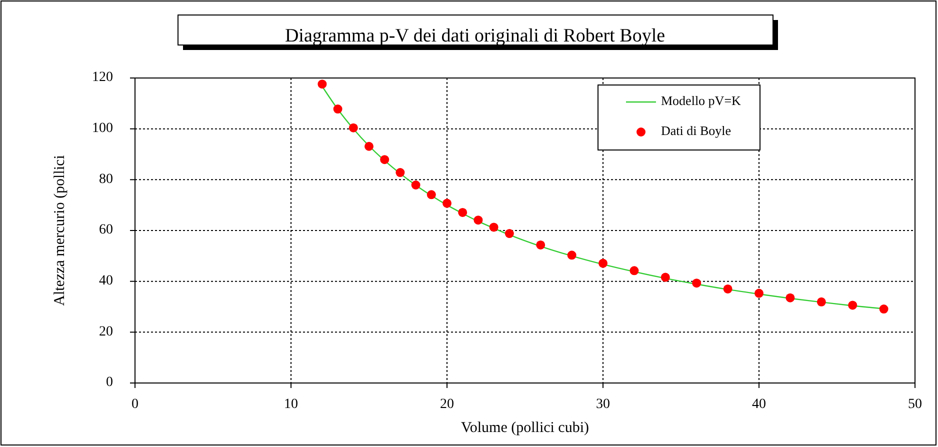  Describe the element at coordinates (701, 100) in the screenshot. I see `legend-label: Modello pV=K` at that location.